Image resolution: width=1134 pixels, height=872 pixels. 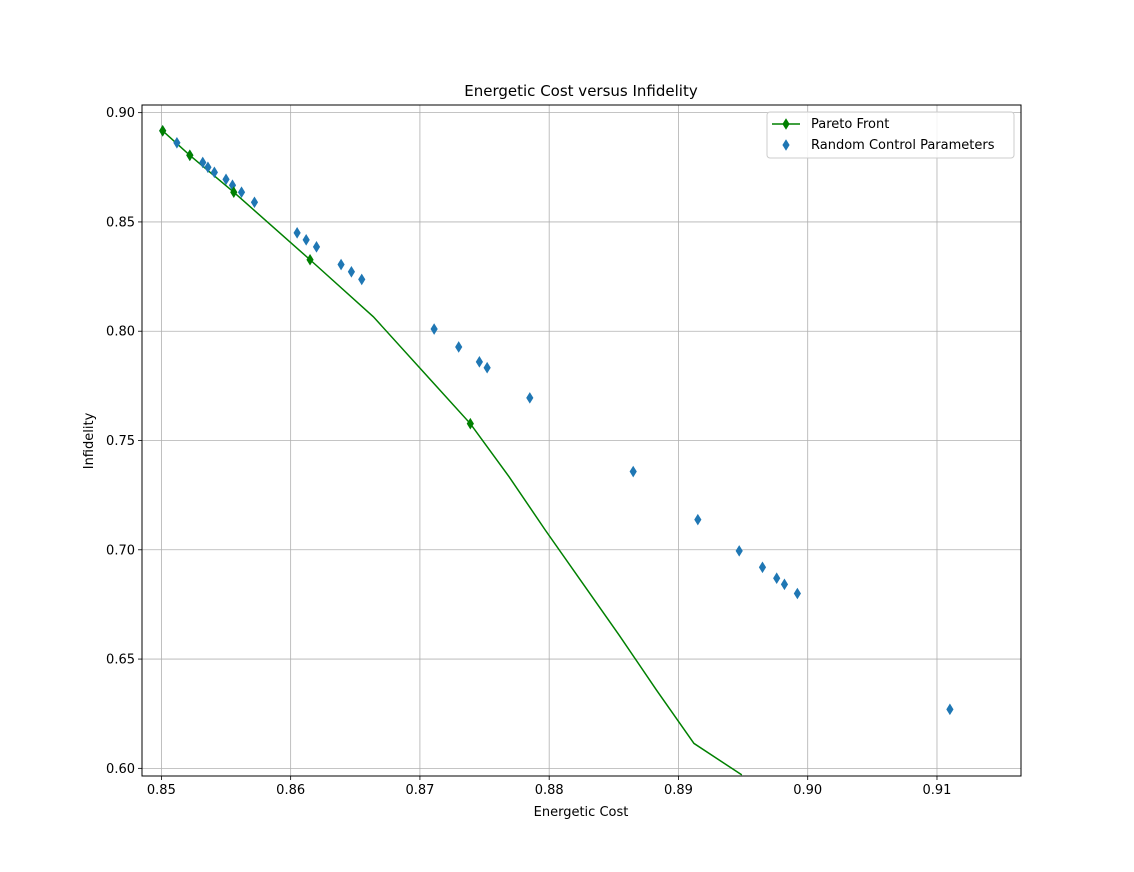 What do you see at coordinates (290, 790) in the screenshot?
I see `x-tick-label: 0.86` at bounding box center [290, 790].